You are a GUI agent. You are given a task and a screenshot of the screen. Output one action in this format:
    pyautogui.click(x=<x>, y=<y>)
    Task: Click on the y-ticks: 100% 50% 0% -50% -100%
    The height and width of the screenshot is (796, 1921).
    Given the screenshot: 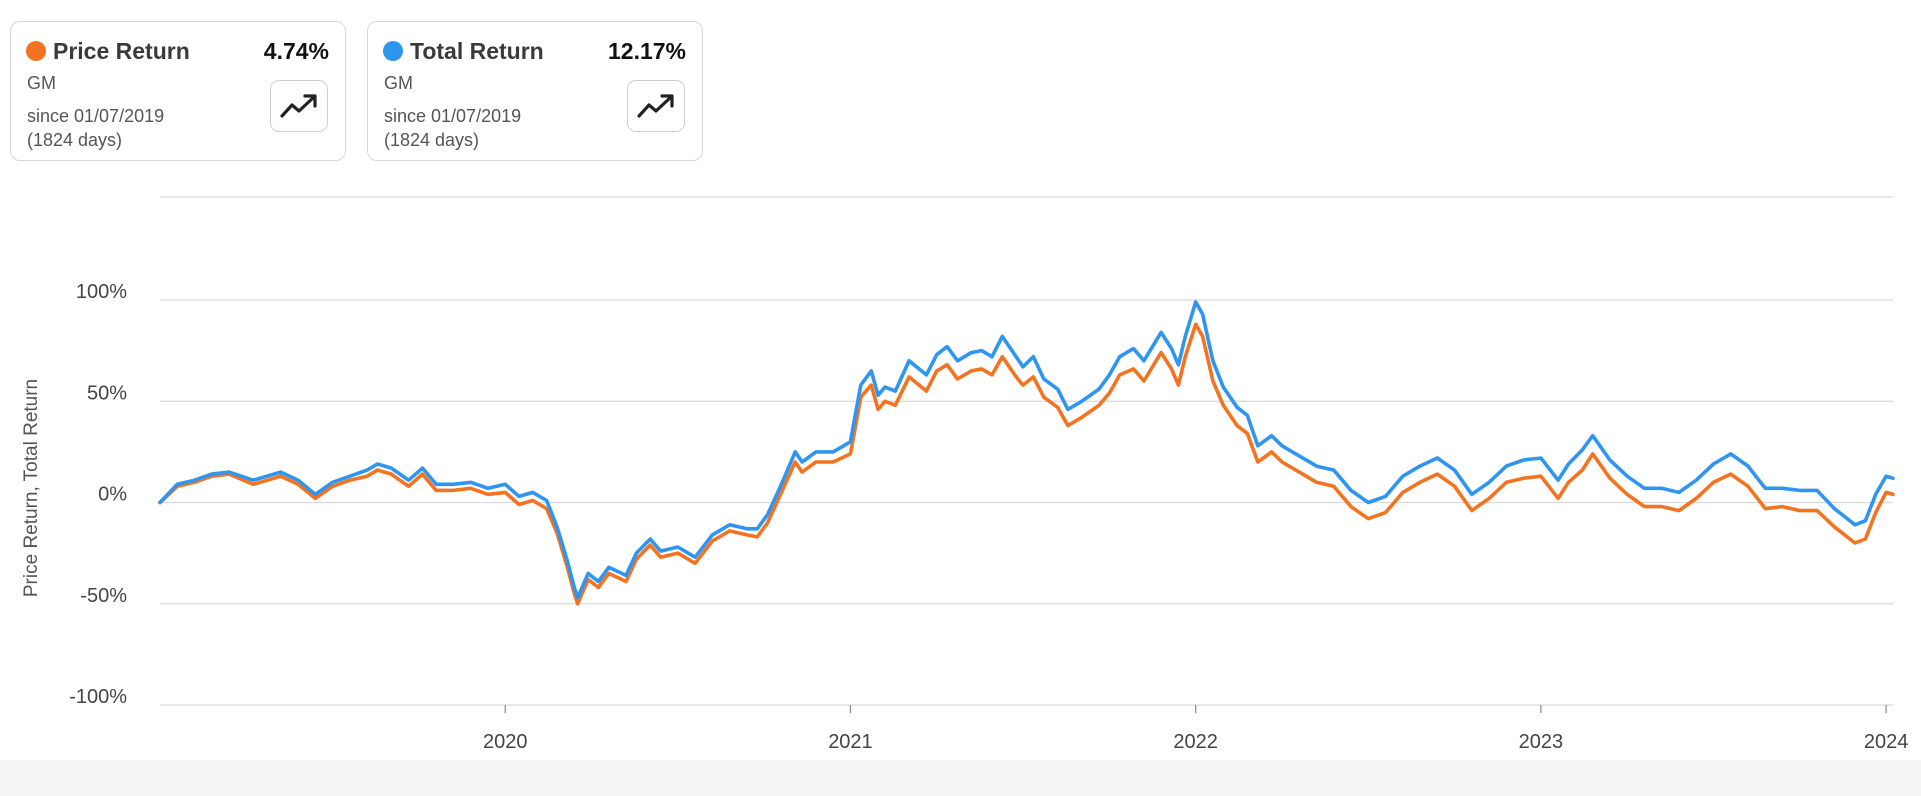 What is the action you would take?
    pyautogui.click(x=98, y=494)
    